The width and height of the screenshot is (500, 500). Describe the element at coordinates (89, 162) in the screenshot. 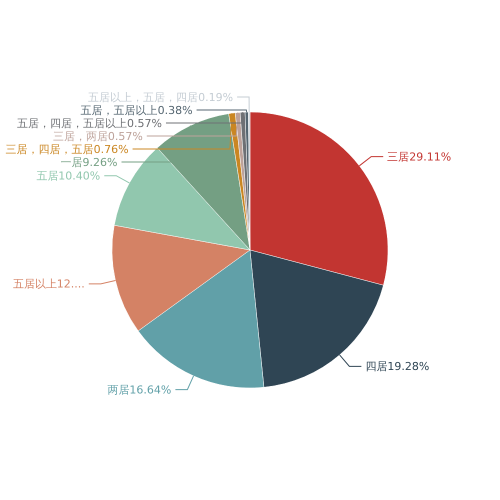

I see `slice-label: 一居9.26%` at that location.